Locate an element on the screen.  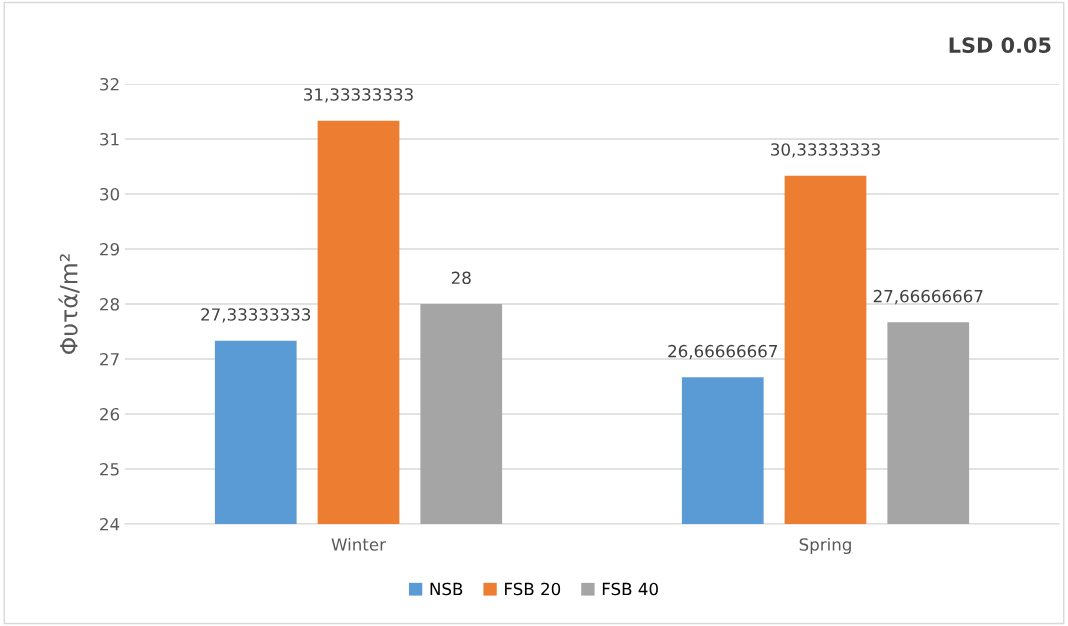
y-tick-label: 25 is located at coordinates (109, 469).